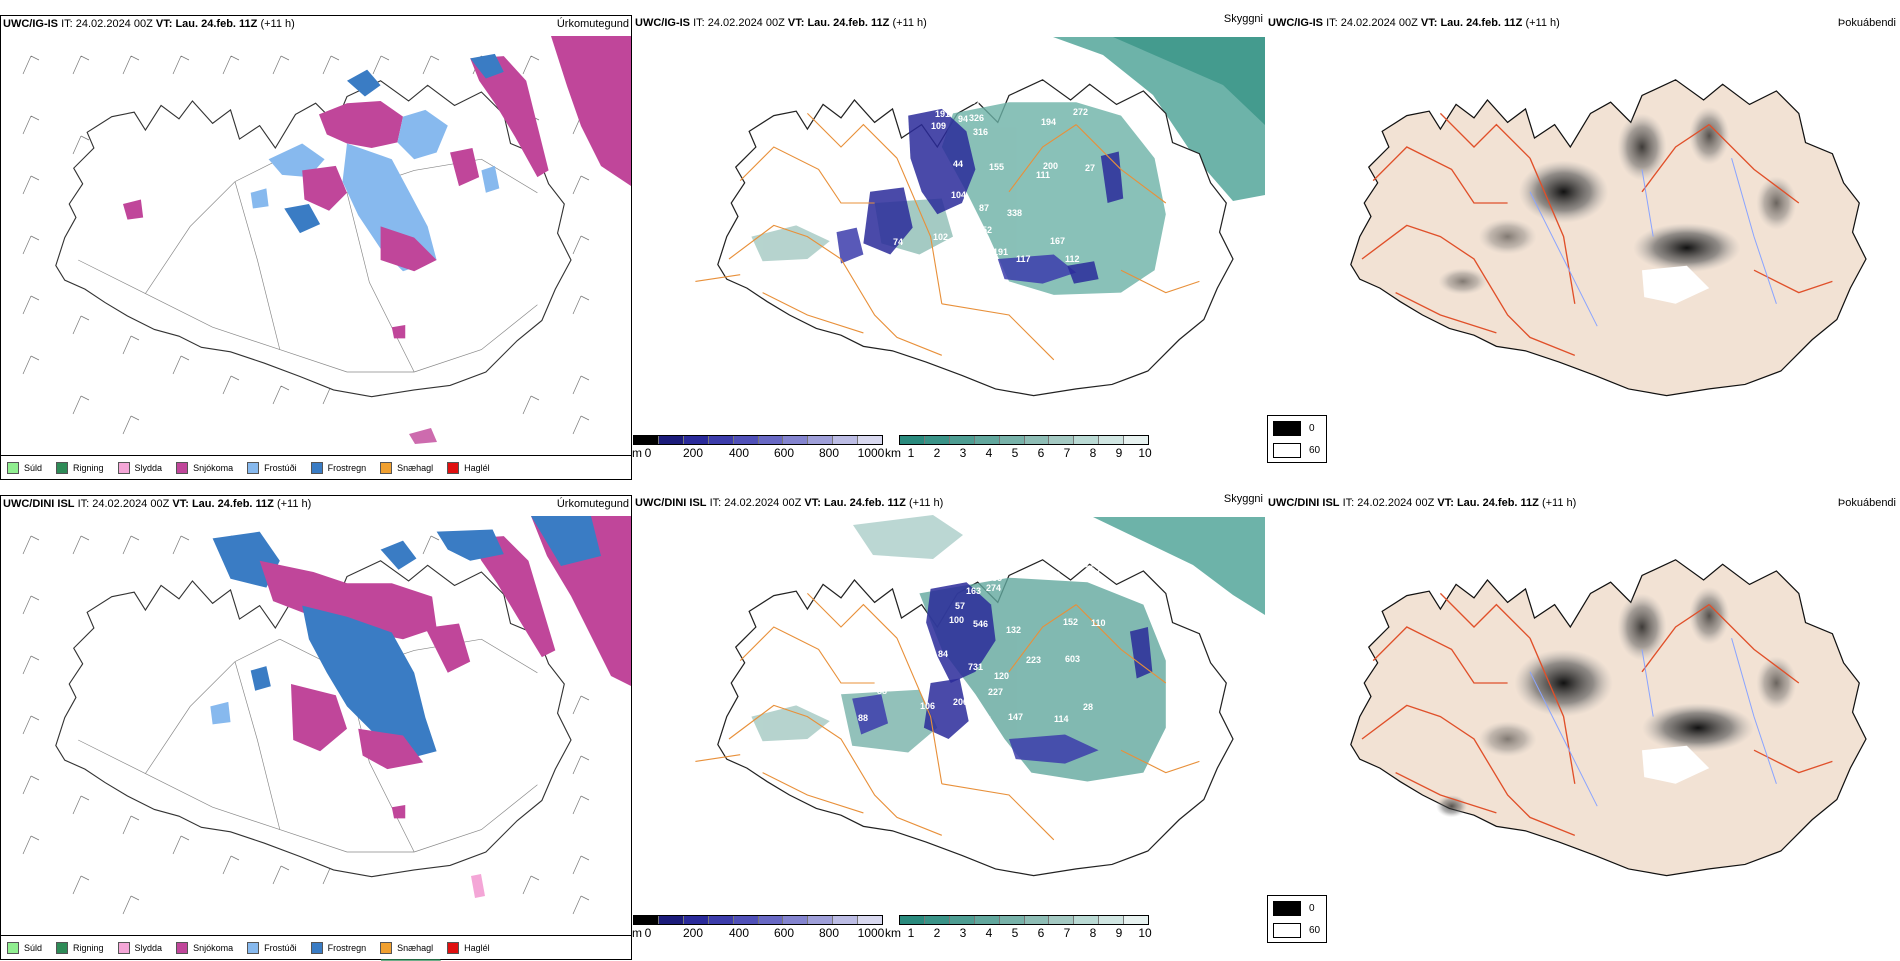  Describe the element at coordinates (938, 126) in the screenshot. I see `svg-text: 109` at that location.